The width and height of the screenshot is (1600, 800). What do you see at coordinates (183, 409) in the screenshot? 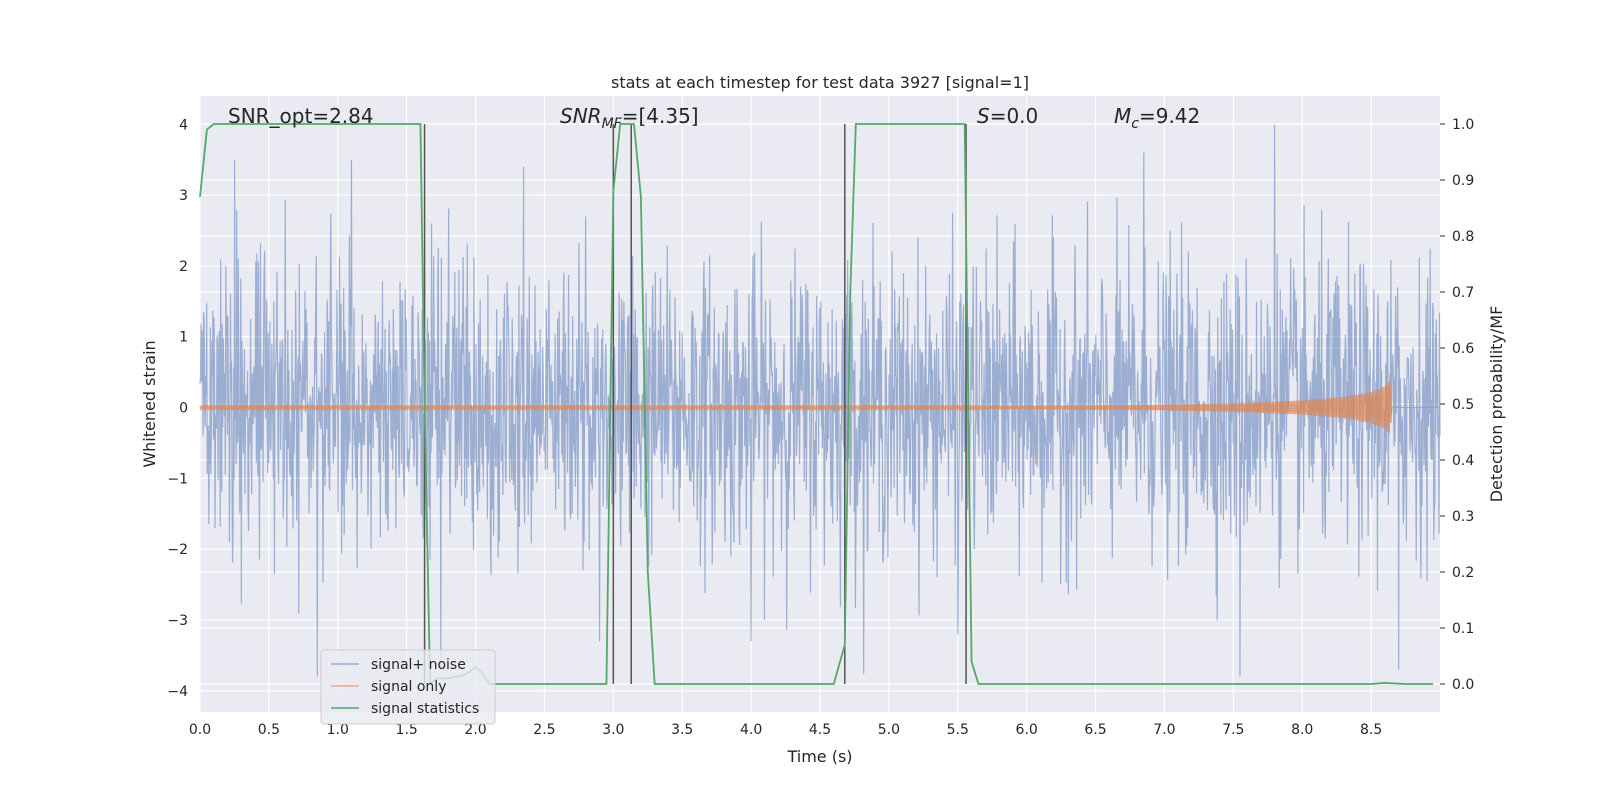
I see `y-tick-label-left: 0` at bounding box center [183, 409].